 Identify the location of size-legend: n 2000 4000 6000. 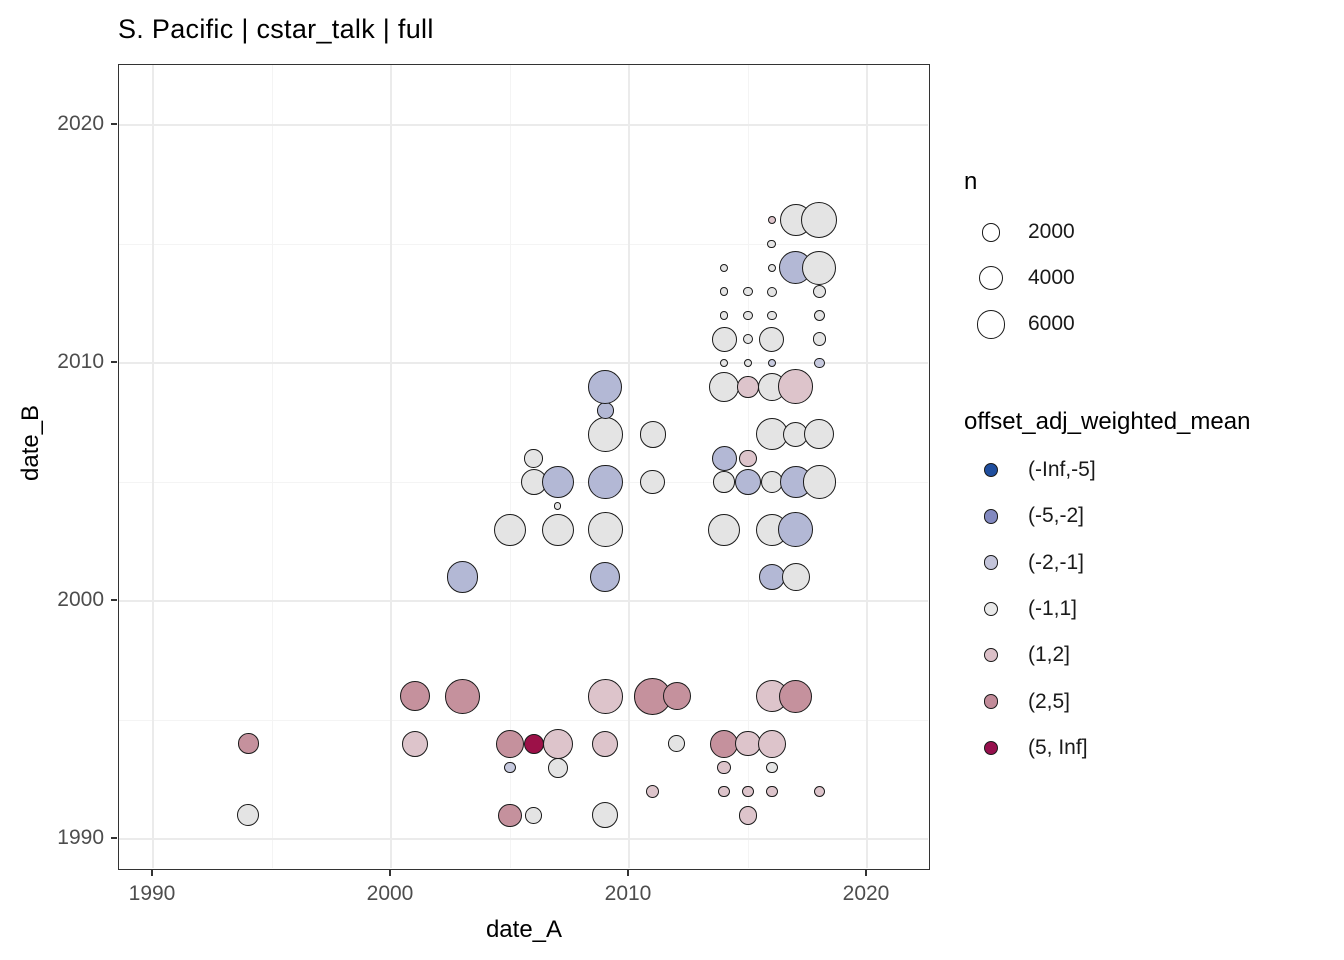
(1019, 253).